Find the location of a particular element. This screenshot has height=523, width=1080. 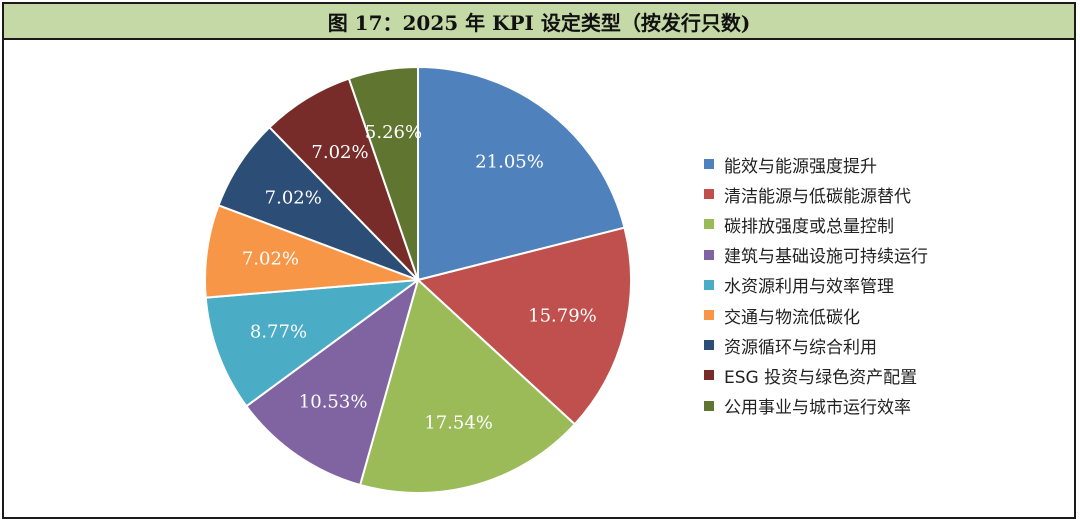

title-bar: 图 17：2025 年 KPI 设定类型（按发行只数) is located at coordinates (539, 22).